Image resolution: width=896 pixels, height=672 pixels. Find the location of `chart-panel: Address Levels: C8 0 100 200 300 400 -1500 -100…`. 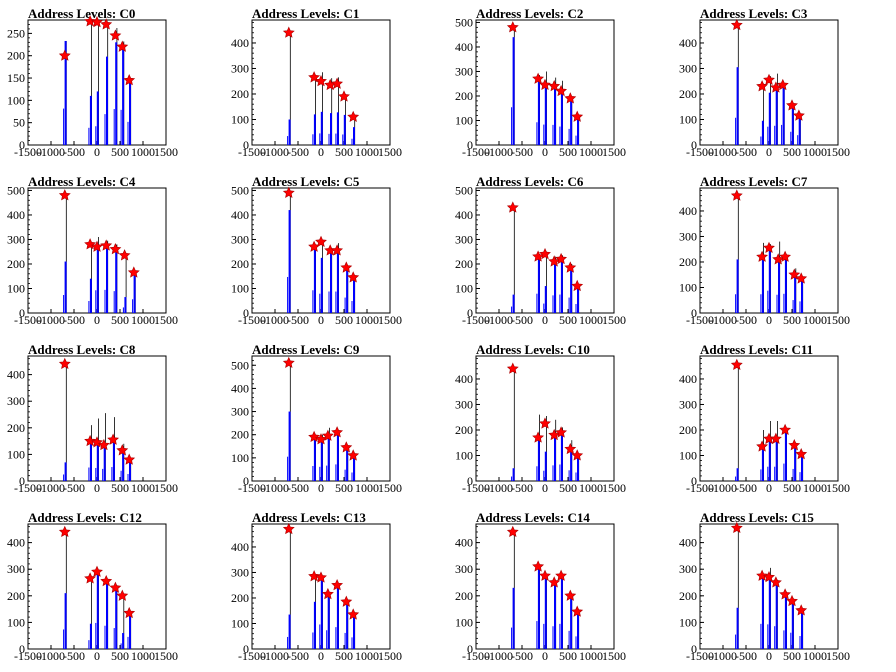

chart-panel: Address Levels: C8 0 100 200 300 400 -1500 -100… is located at coordinates (112, 420).